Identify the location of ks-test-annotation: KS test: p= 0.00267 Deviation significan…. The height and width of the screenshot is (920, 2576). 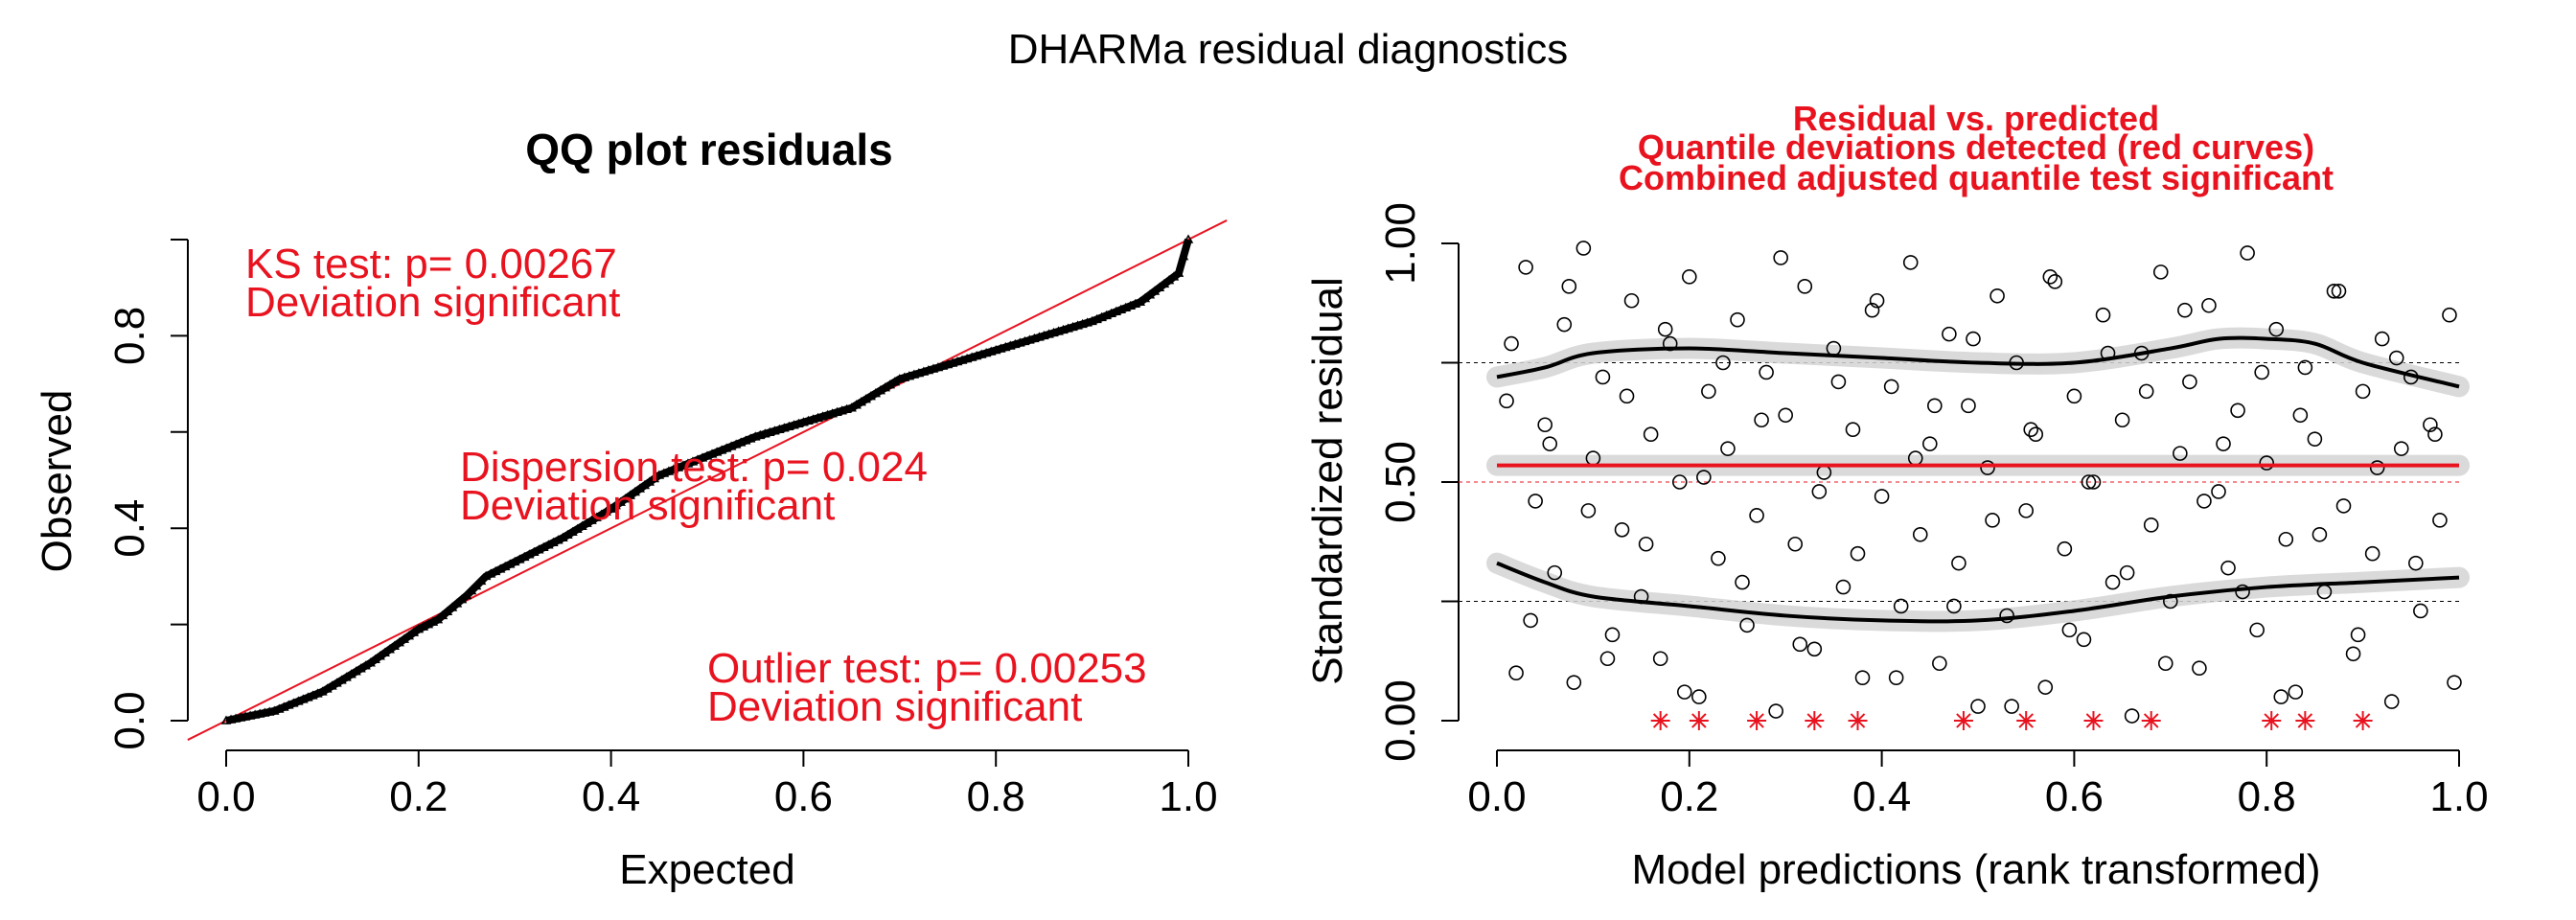
(432, 283).